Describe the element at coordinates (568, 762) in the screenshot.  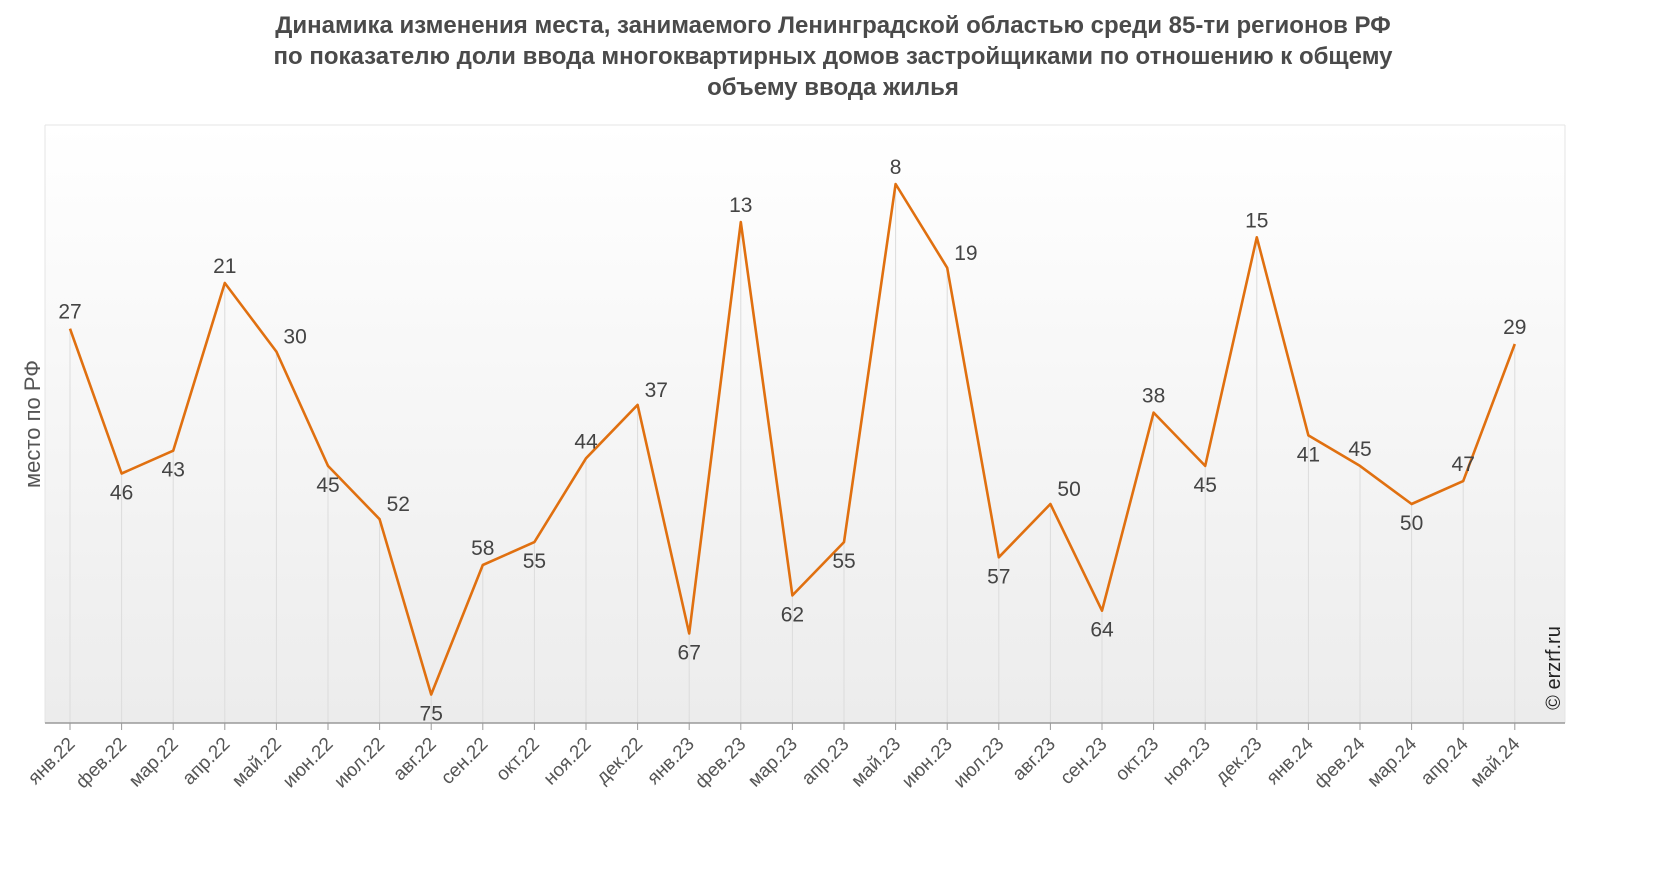
I see `x-tick-label: ноя.22` at that location.